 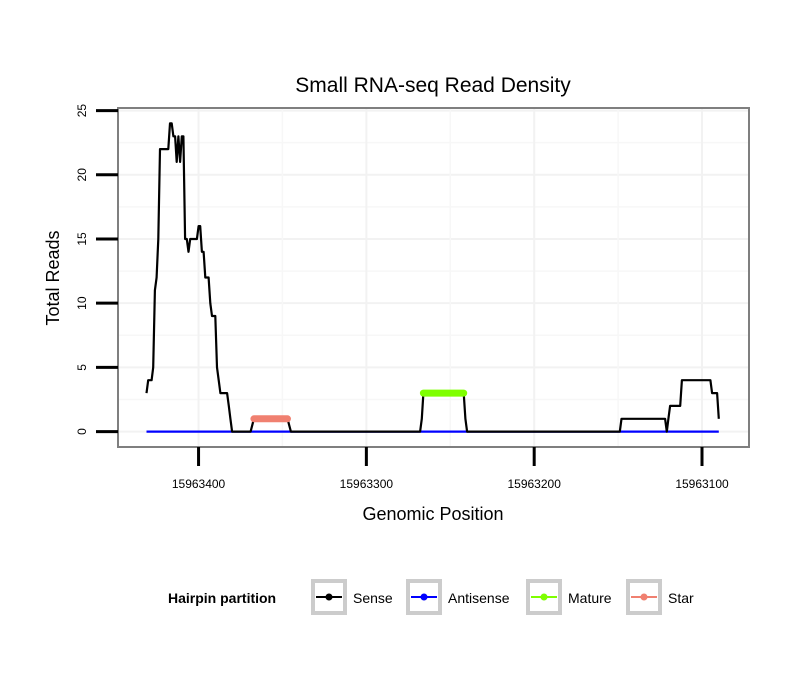 I want to click on y-tick-label: 25, so click(x=82, y=111).